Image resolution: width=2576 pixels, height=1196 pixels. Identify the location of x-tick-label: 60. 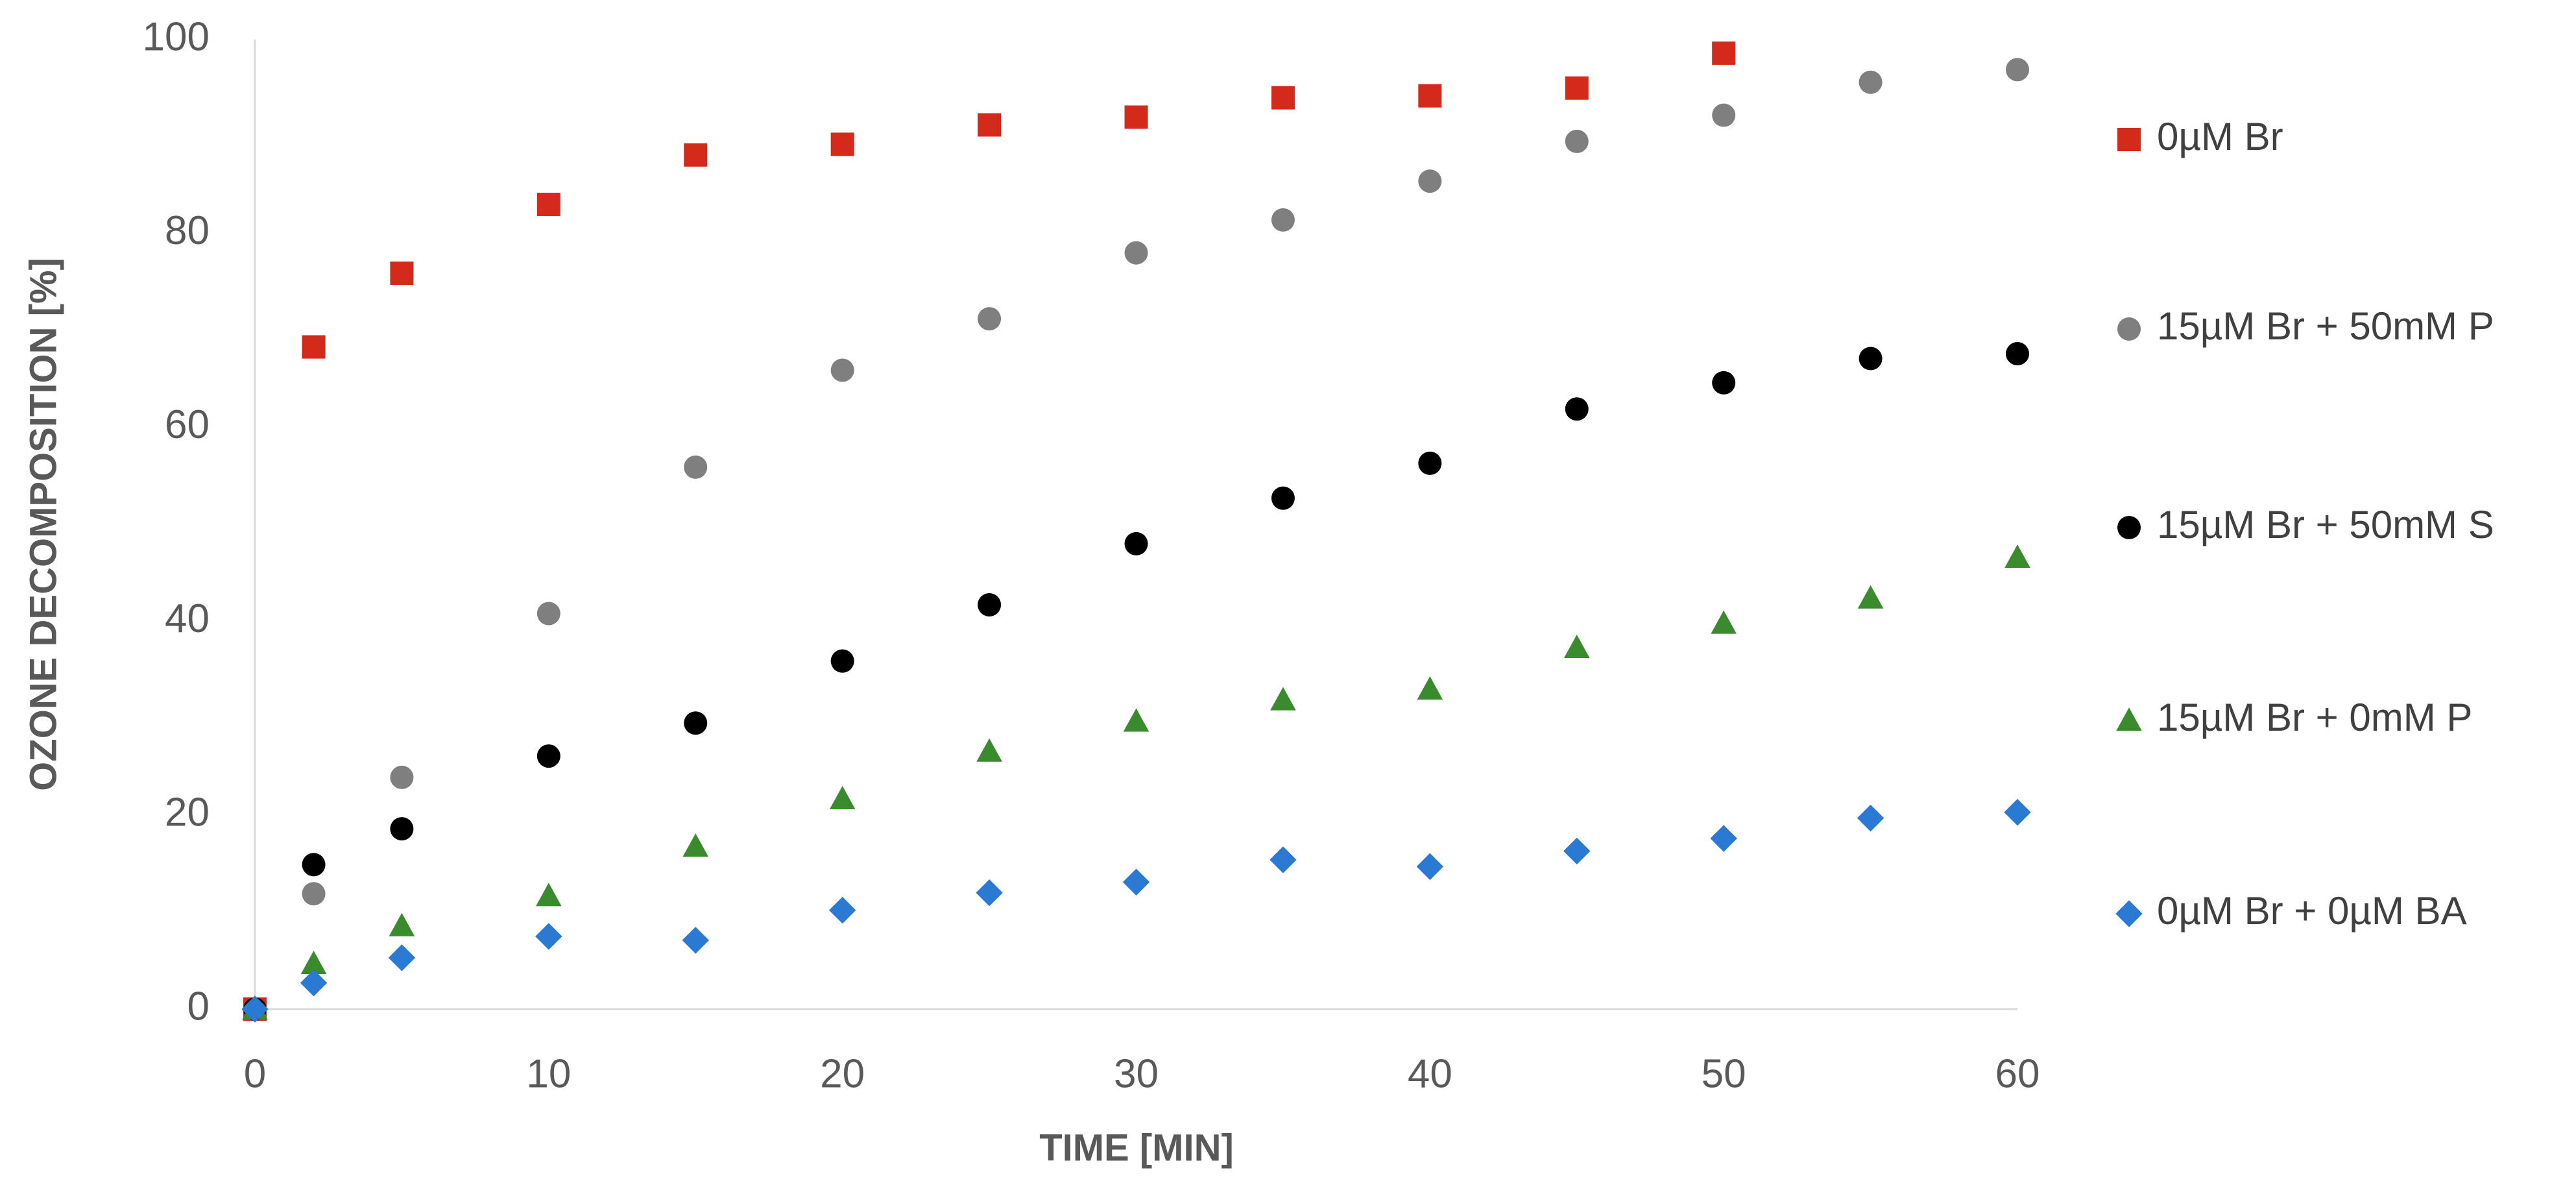
(2017, 1073).